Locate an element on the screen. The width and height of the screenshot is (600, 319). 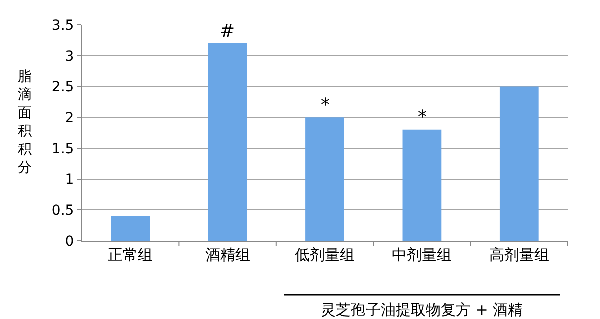
y-tick-label: 0 is located at coordinates (69, 242).